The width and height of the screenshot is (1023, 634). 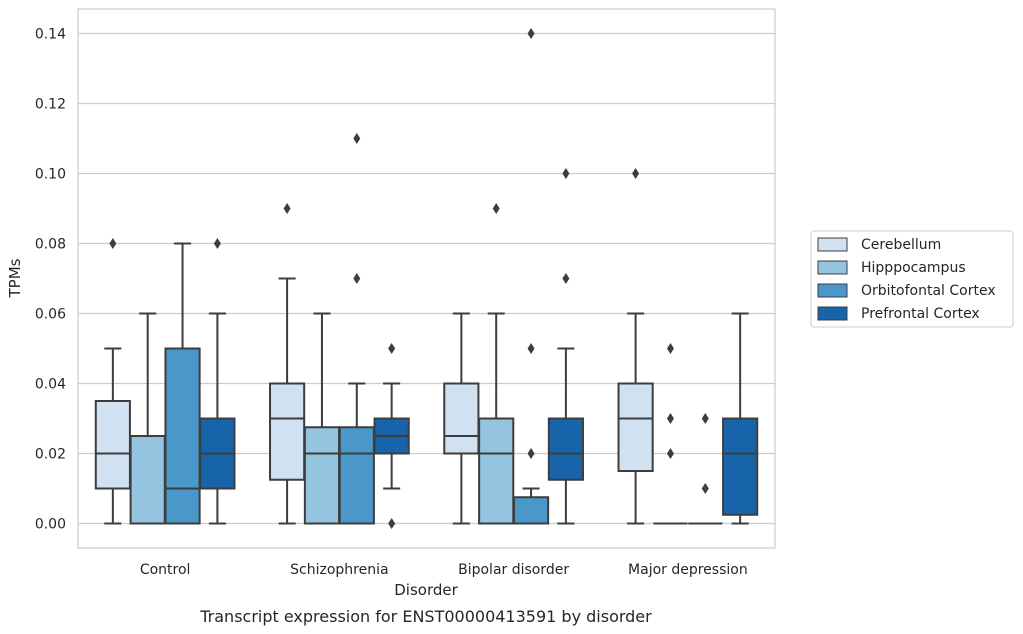 What do you see at coordinates (50, 35) in the screenshot?
I see `y-tick-label: 0.14` at bounding box center [50, 35].